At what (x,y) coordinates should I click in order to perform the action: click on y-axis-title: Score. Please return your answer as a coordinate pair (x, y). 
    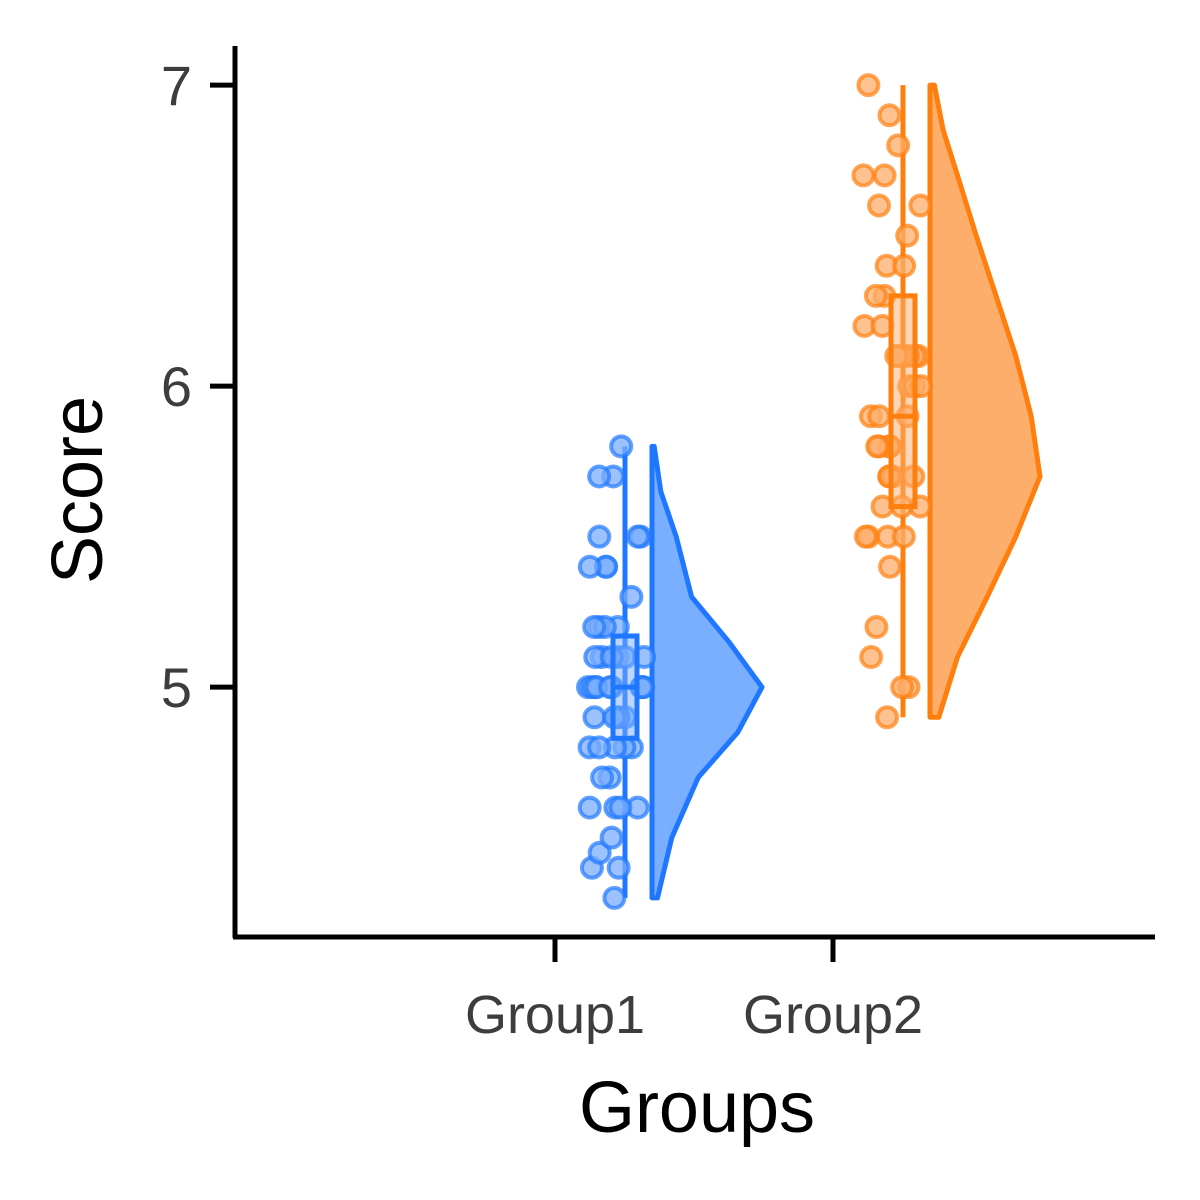
    Looking at the image, I should click on (78, 490).